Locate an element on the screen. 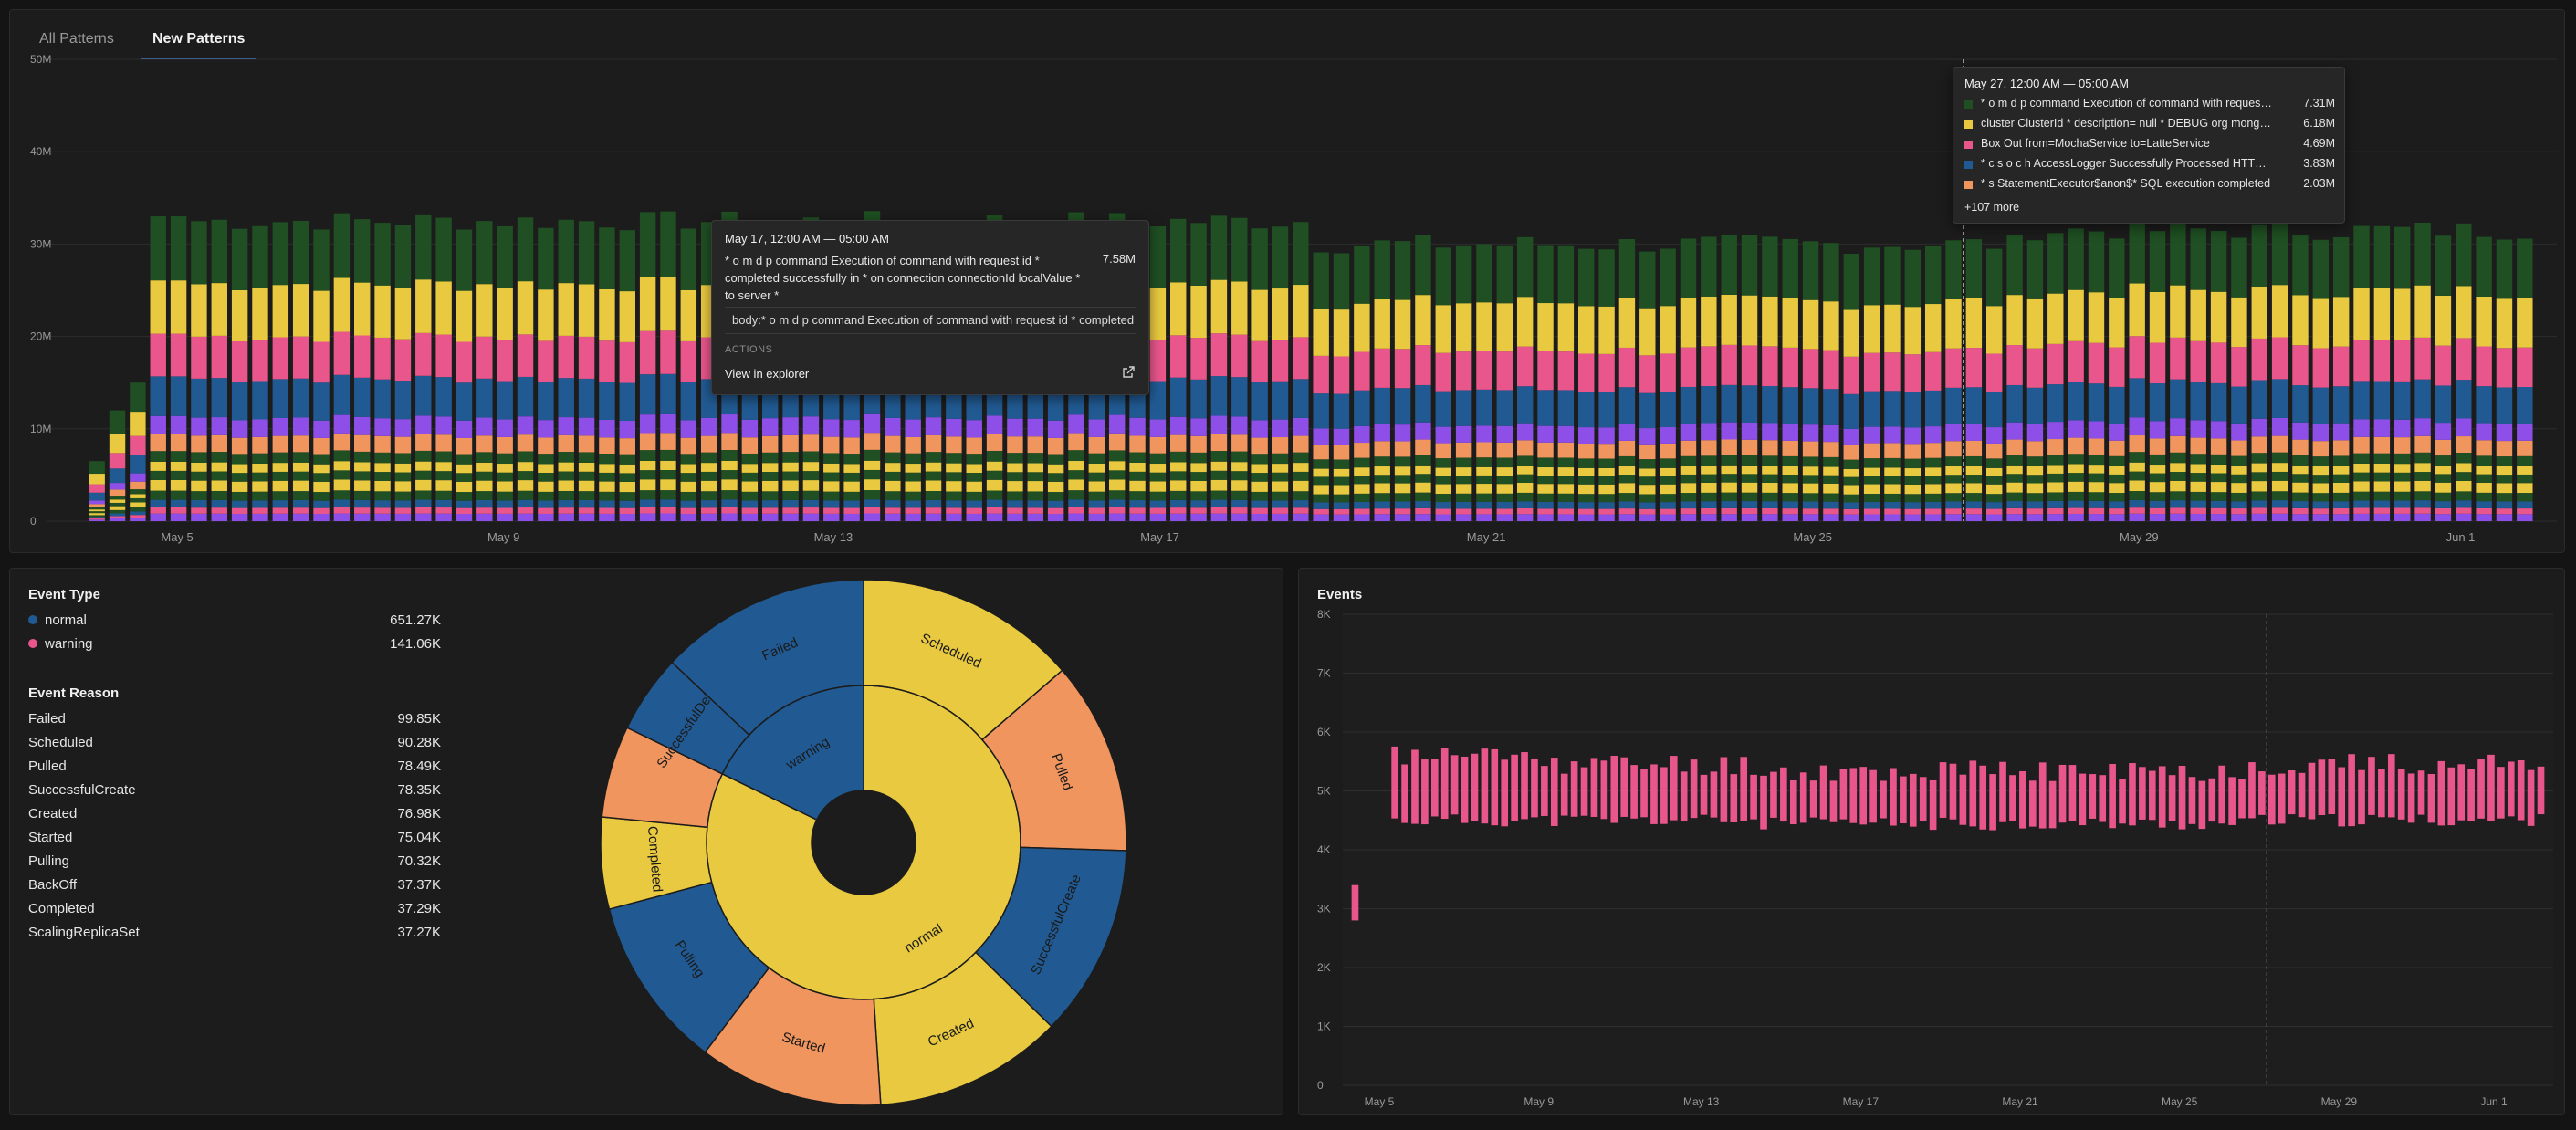 The height and width of the screenshot is (1130, 2576). event-type-row: normal 651.27K is located at coordinates (234, 620).